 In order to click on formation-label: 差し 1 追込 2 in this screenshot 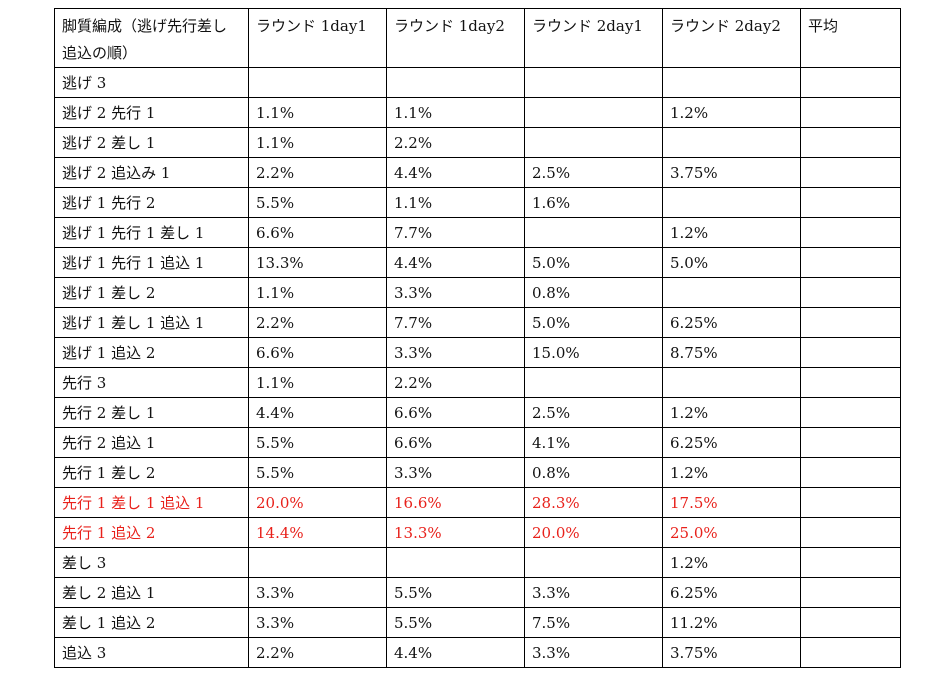, I will do `click(151, 622)`.